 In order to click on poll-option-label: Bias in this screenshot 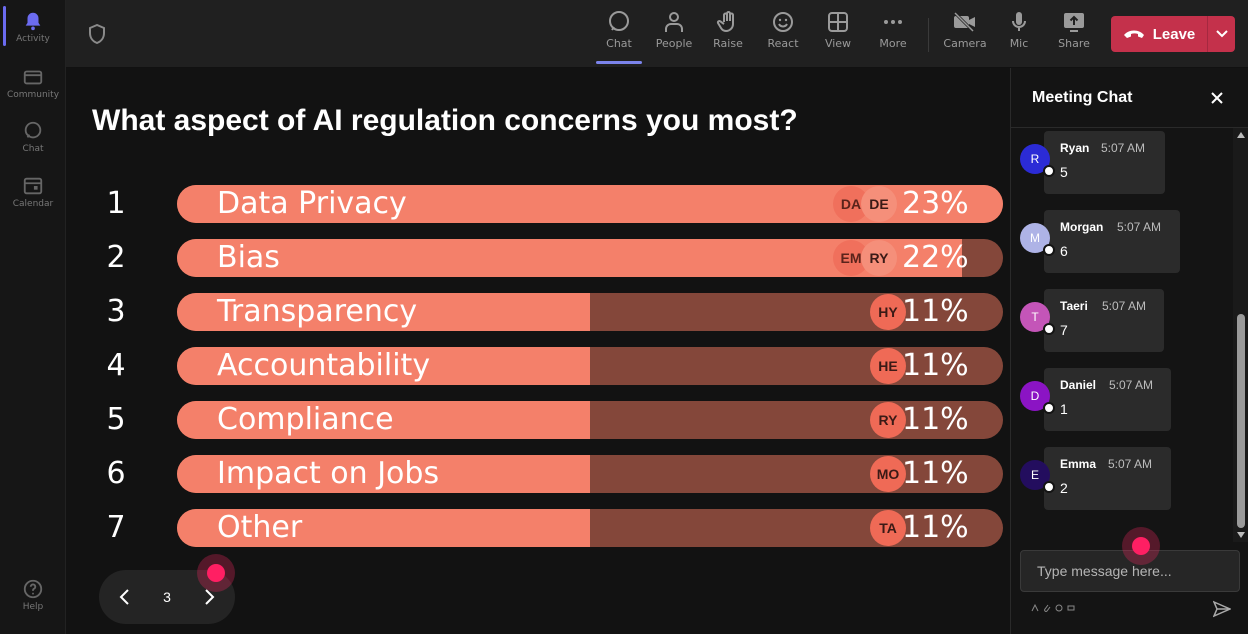, I will do `click(248, 257)`.